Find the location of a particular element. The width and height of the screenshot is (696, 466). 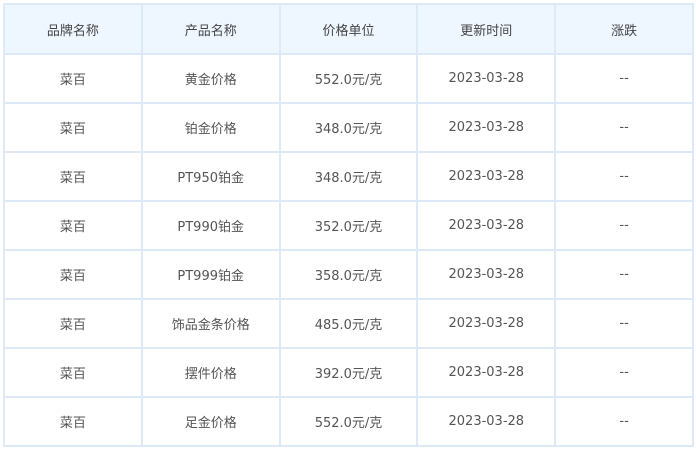

table-row: 菜百 PT950铂金 348.0元/克 2023-03-28 -- is located at coordinates (348, 176).